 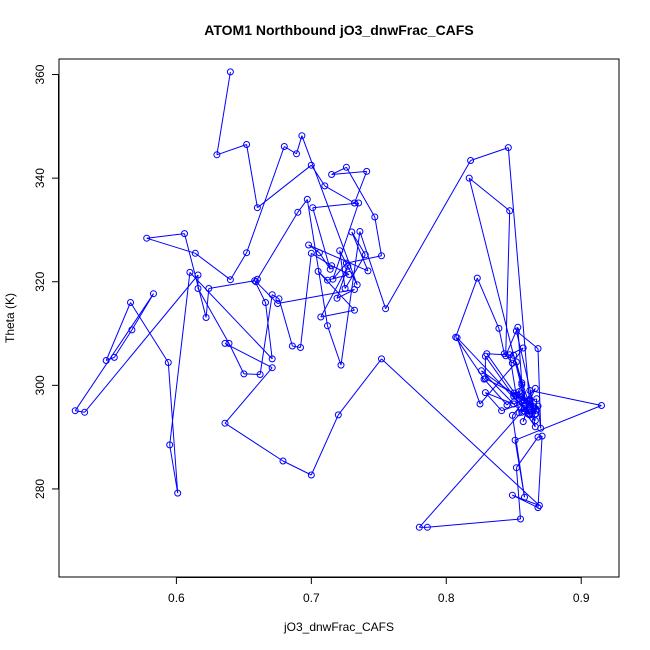 What do you see at coordinates (338, 627) in the screenshot?
I see `x-axis-label: jO3_dnwFrac_CAFS` at bounding box center [338, 627].